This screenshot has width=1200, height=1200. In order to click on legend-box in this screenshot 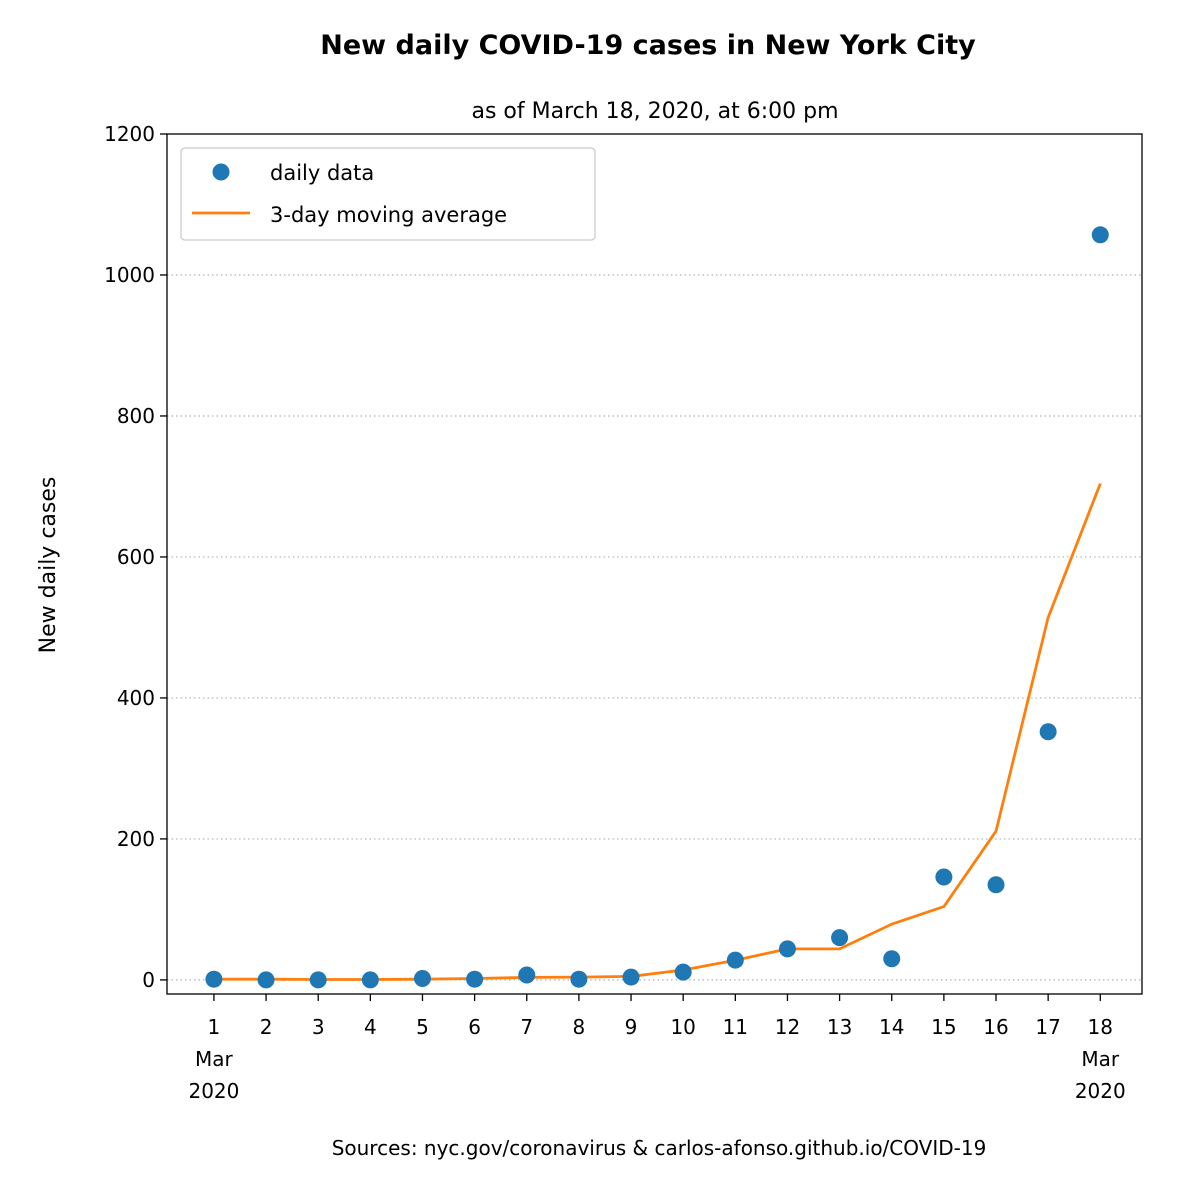, I will do `click(388, 194)`.